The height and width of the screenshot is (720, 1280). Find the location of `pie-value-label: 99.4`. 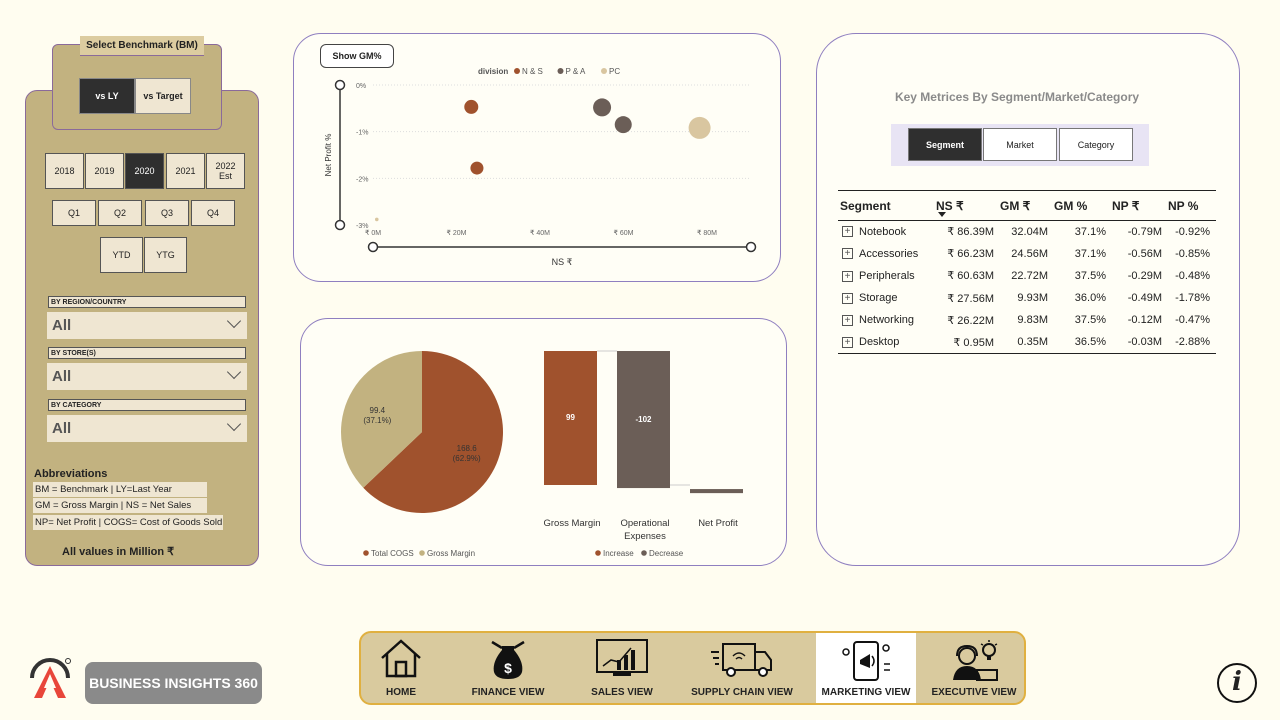

pie-value-label: 99.4 is located at coordinates (378, 410).